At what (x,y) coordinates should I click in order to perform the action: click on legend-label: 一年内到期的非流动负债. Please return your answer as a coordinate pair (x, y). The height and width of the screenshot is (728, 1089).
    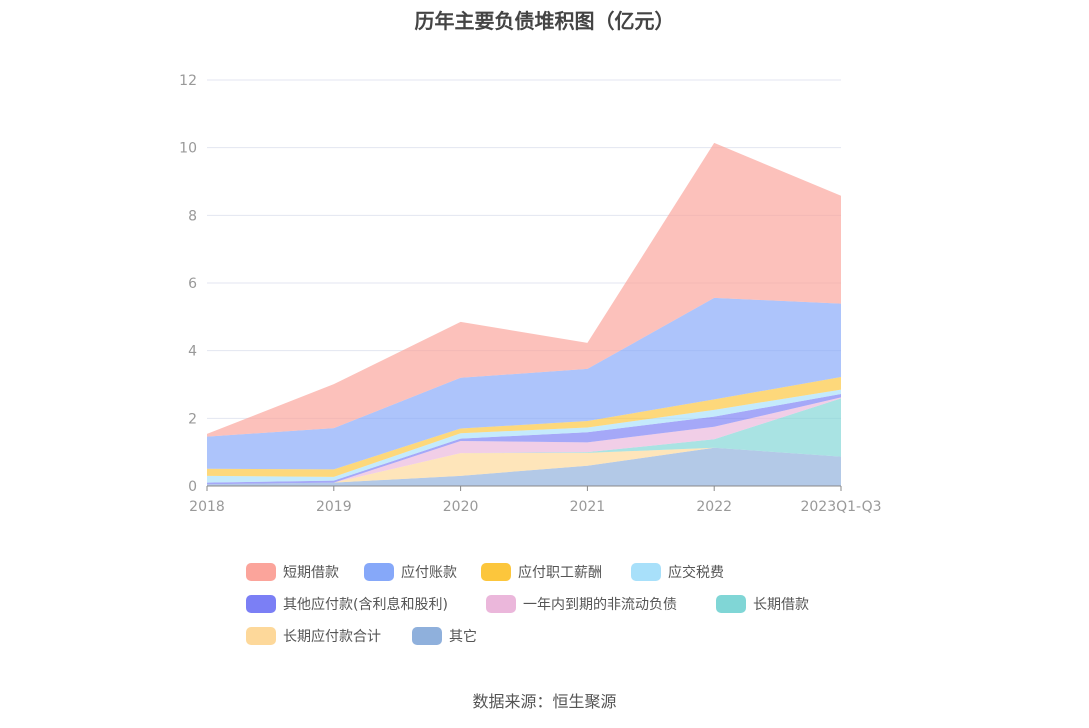
    Looking at the image, I should click on (600, 605).